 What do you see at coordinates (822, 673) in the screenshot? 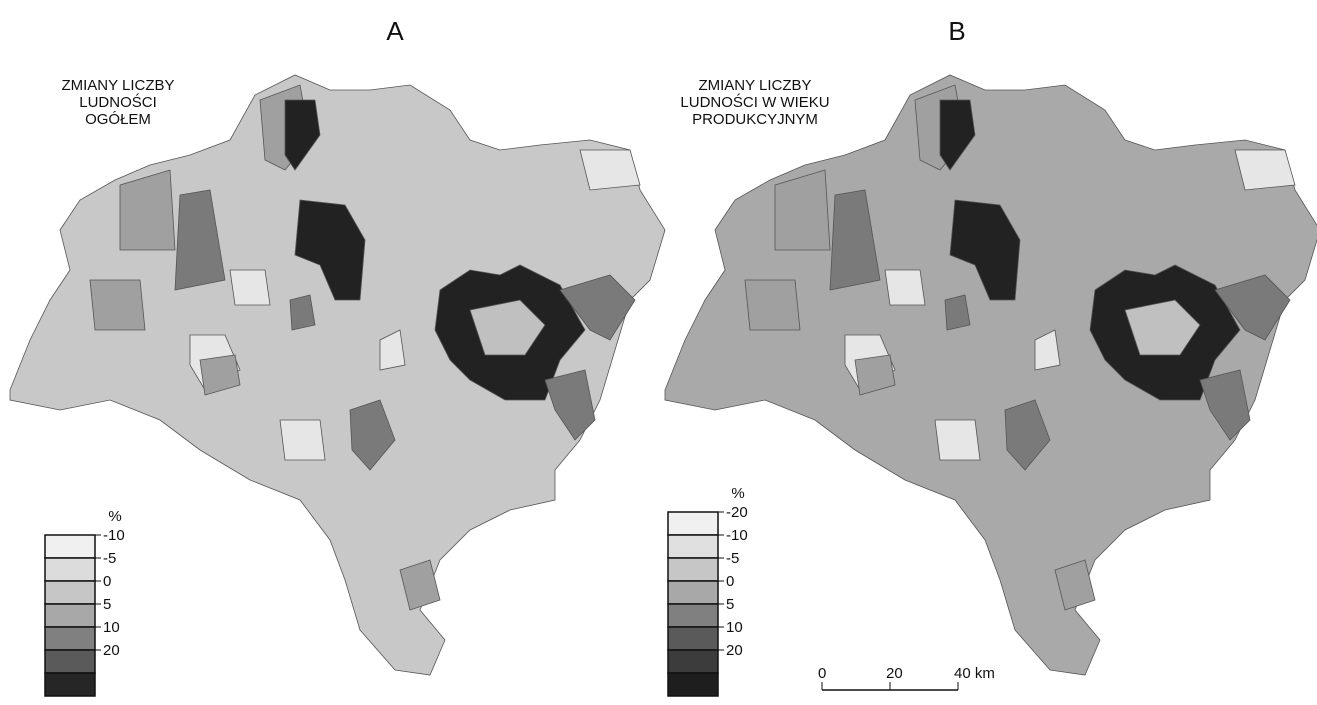
I see `scale-label: 0` at bounding box center [822, 673].